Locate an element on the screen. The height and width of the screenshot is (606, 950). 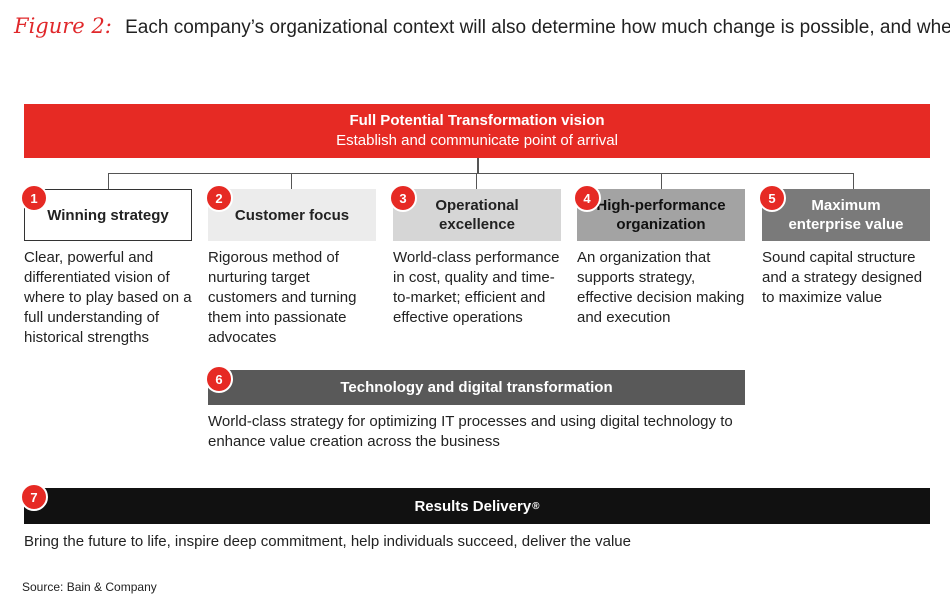
vision-title: Full Potential Transformation vision is located at coordinates (477, 120).